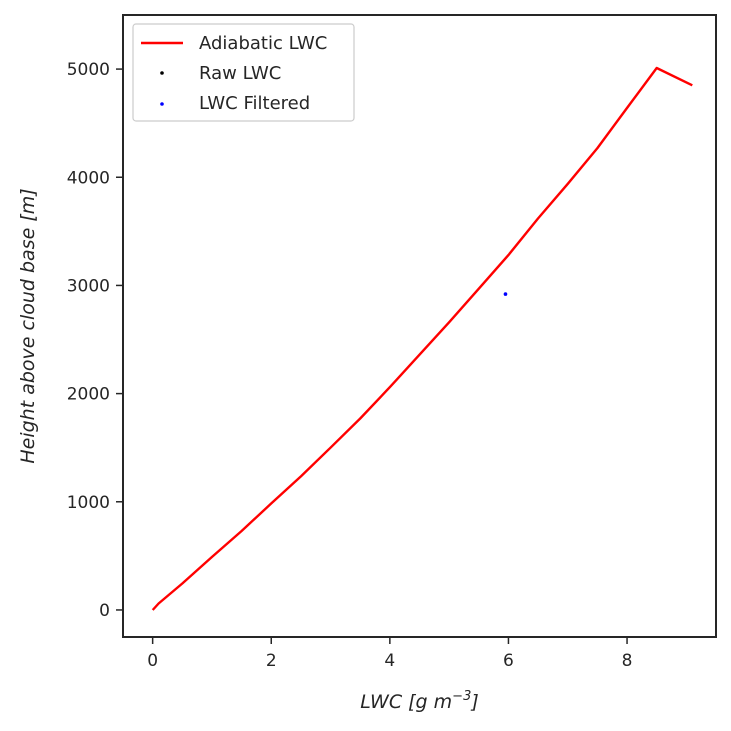 The height and width of the screenshot is (731, 731). What do you see at coordinates (240, 73) in the screenshot?
I see `legend-label-raw: Raw LWC` at bounding box center [240, 73].